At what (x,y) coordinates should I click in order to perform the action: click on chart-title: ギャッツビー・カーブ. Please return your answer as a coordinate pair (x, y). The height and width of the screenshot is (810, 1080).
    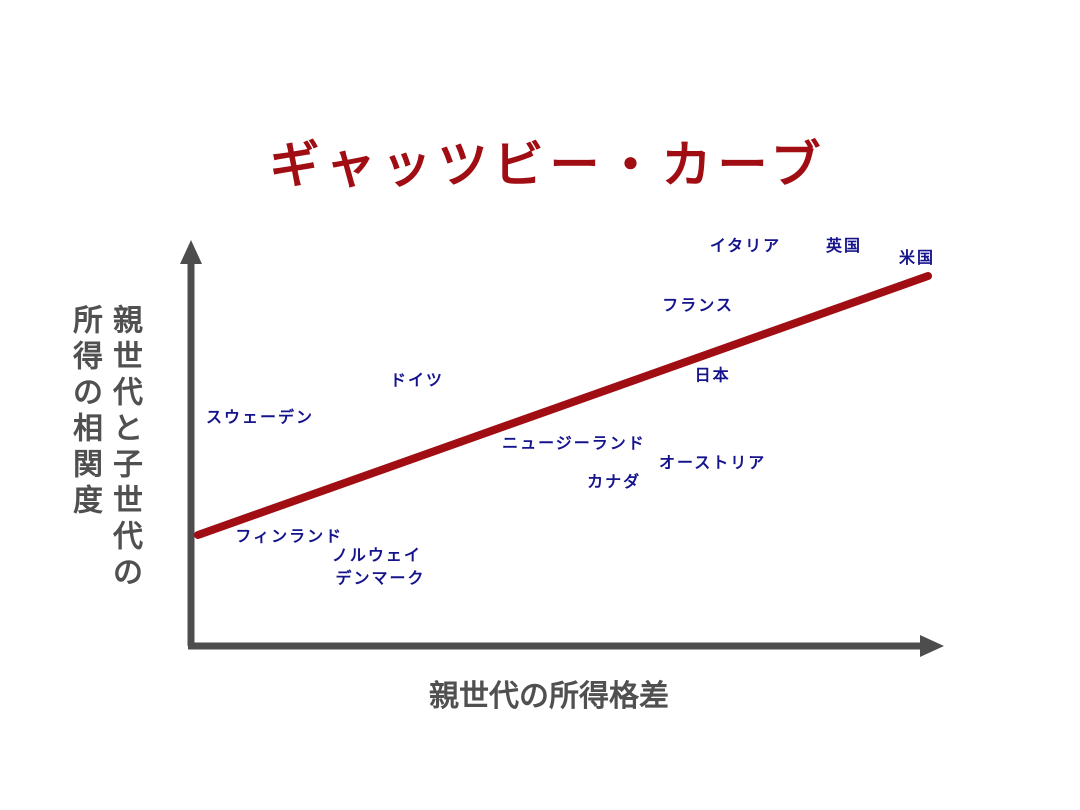
    Looking at the image, I should click on (548, 165).